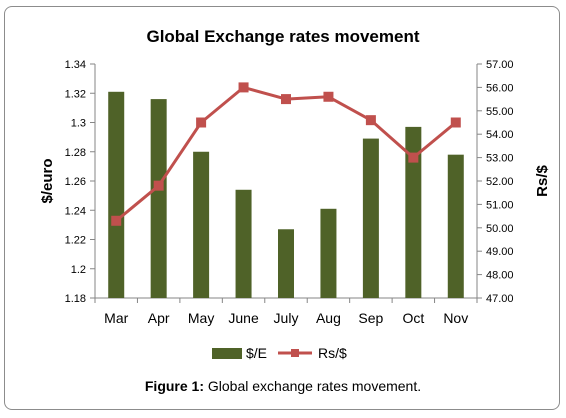 This screenshot has height=418, width=566. What do you see at coordinates (243, 243) in the screenshot?
I see `bar-june` at bounding box center [243, 243].